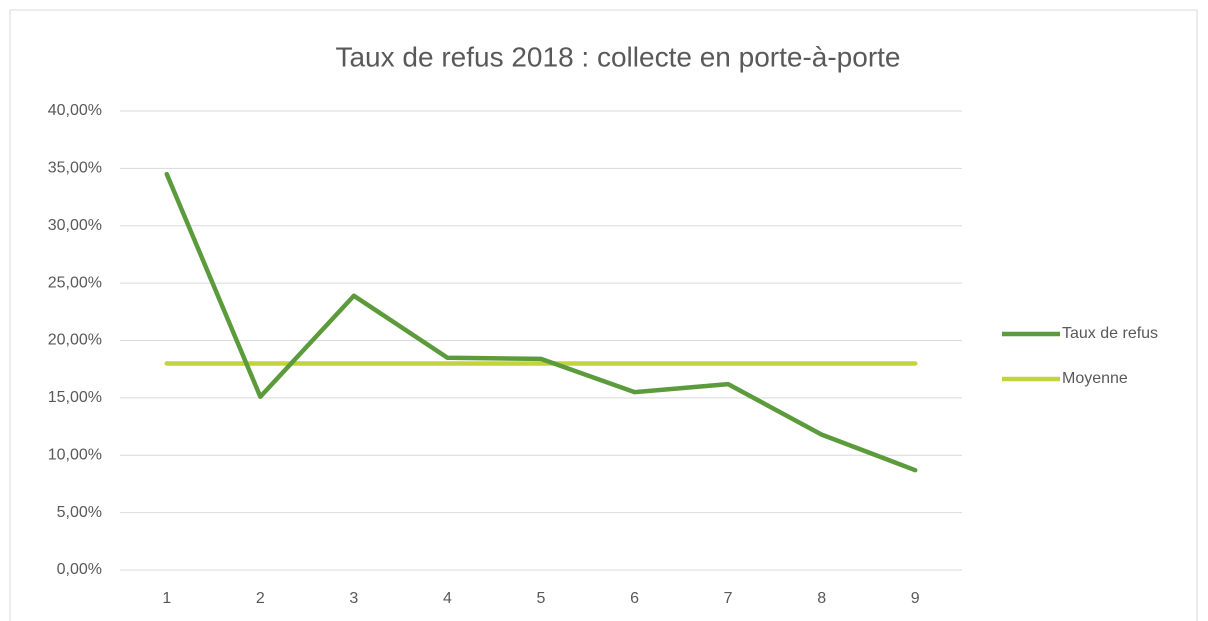 The height and width of the screenshot is (621, 1208). What do you see at coordinates (75, 282) in the screenshot?
I see `y-tick-label: 25,00%` at bounding box center [75, 282].